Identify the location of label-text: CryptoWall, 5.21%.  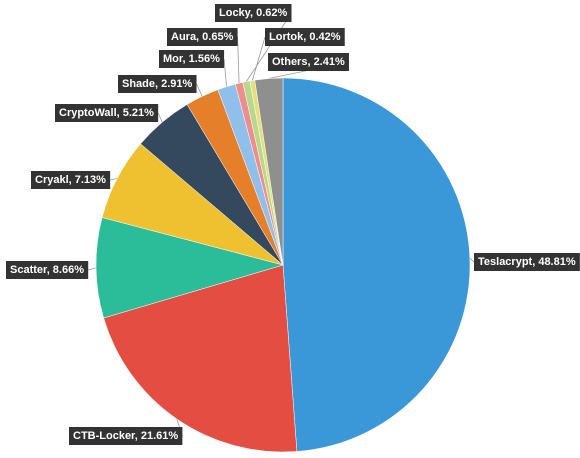
(106, 113).